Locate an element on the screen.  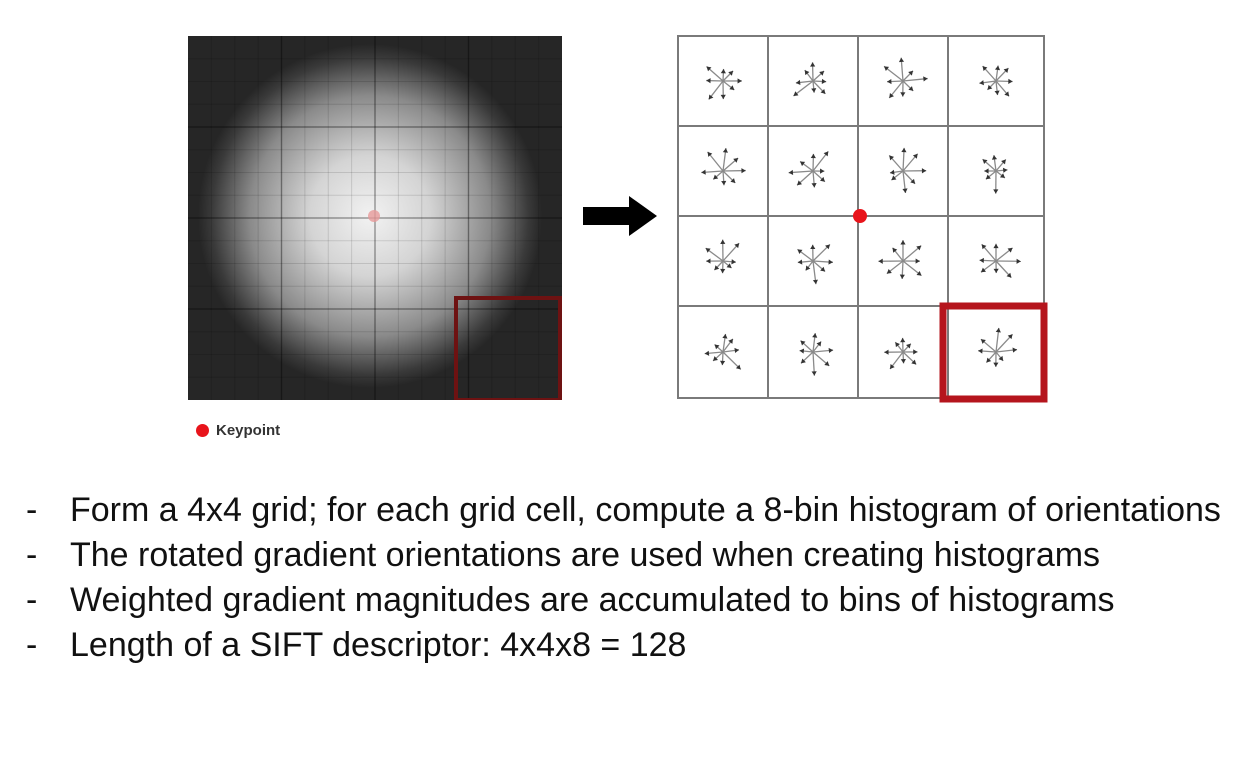
keypoint-legend-label: Keypoint is located at coordinates (248, 430).